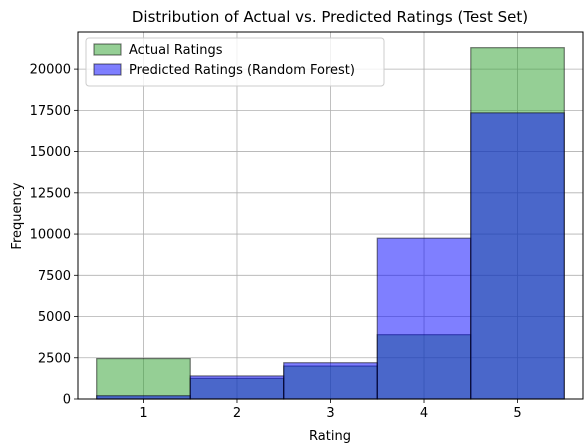  What do you see at coordinates (54, 276) in the screenshot?
I see `y-tick-label: 7500` at bounding box center [54, 276].